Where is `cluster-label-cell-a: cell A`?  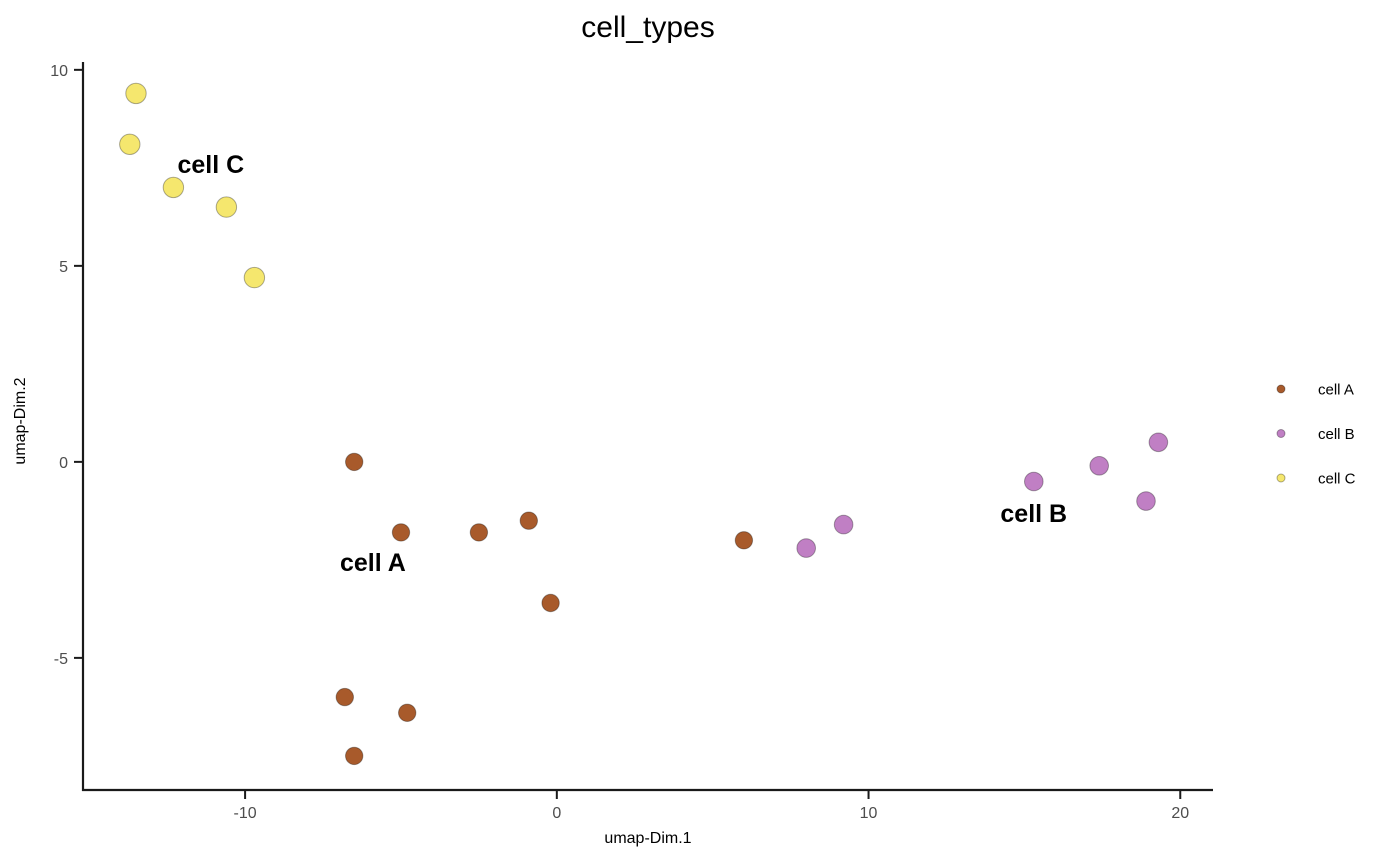
cluster-label-cell-a: cell A is located at coordinates (373, 563).